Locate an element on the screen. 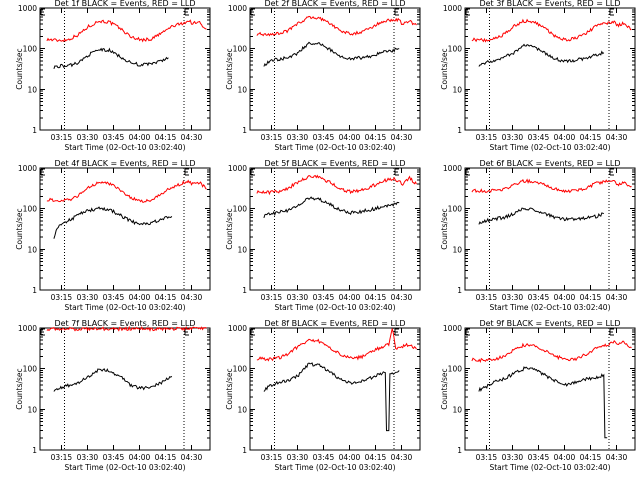  panel-title: Det 1f BLACK = Events, RED = LLD is located at coordinates (124, 4).